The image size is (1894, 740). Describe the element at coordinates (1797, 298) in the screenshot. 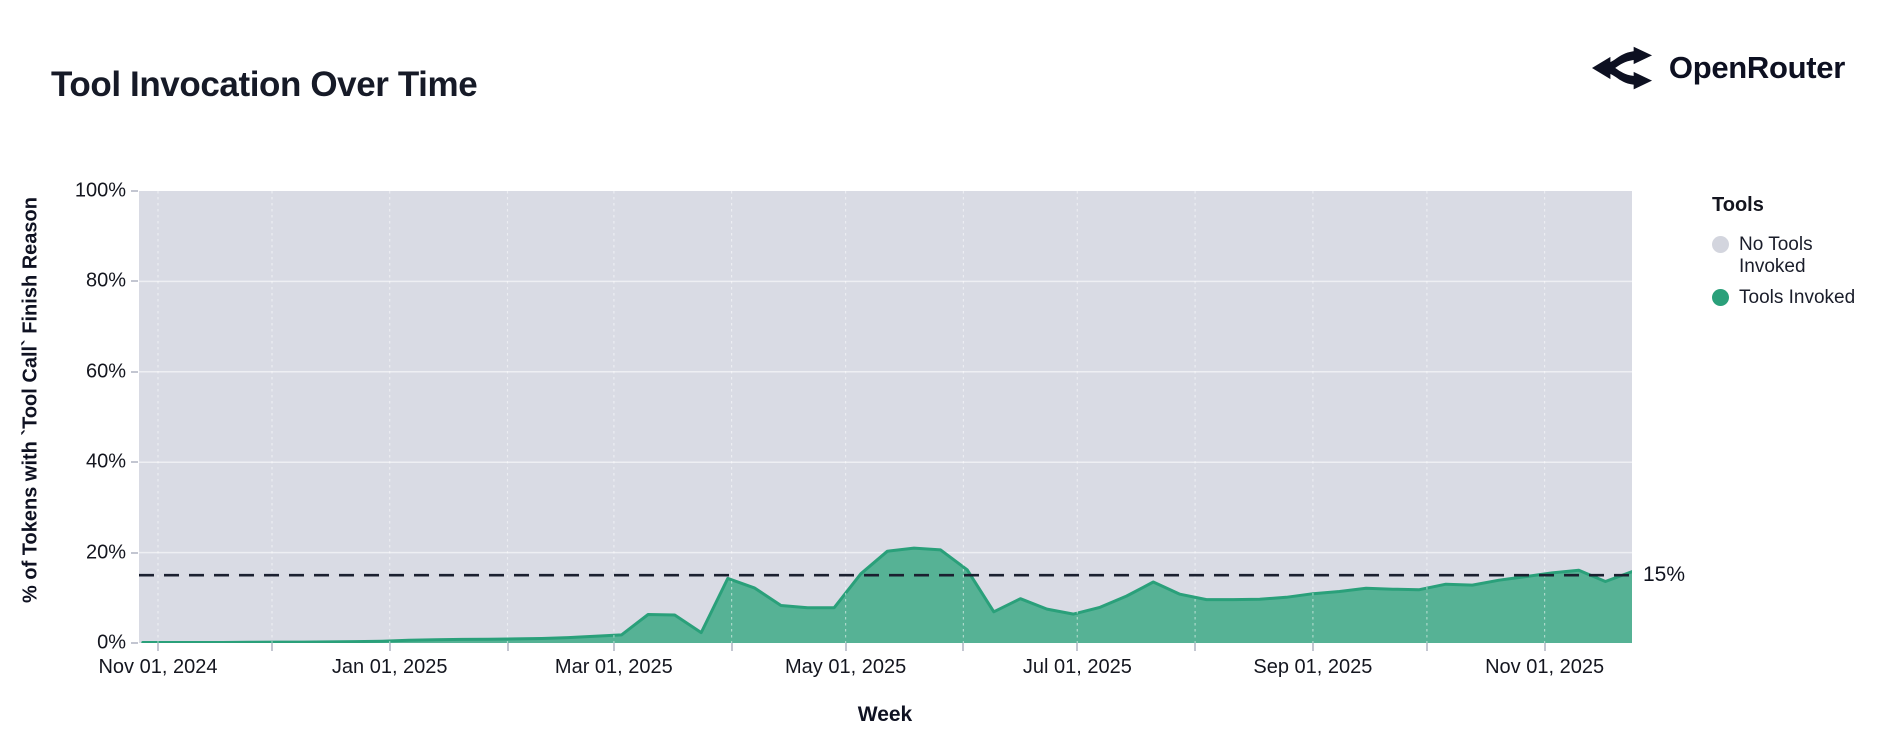

I see `legend-item-label: Tools Invoked` at that location.